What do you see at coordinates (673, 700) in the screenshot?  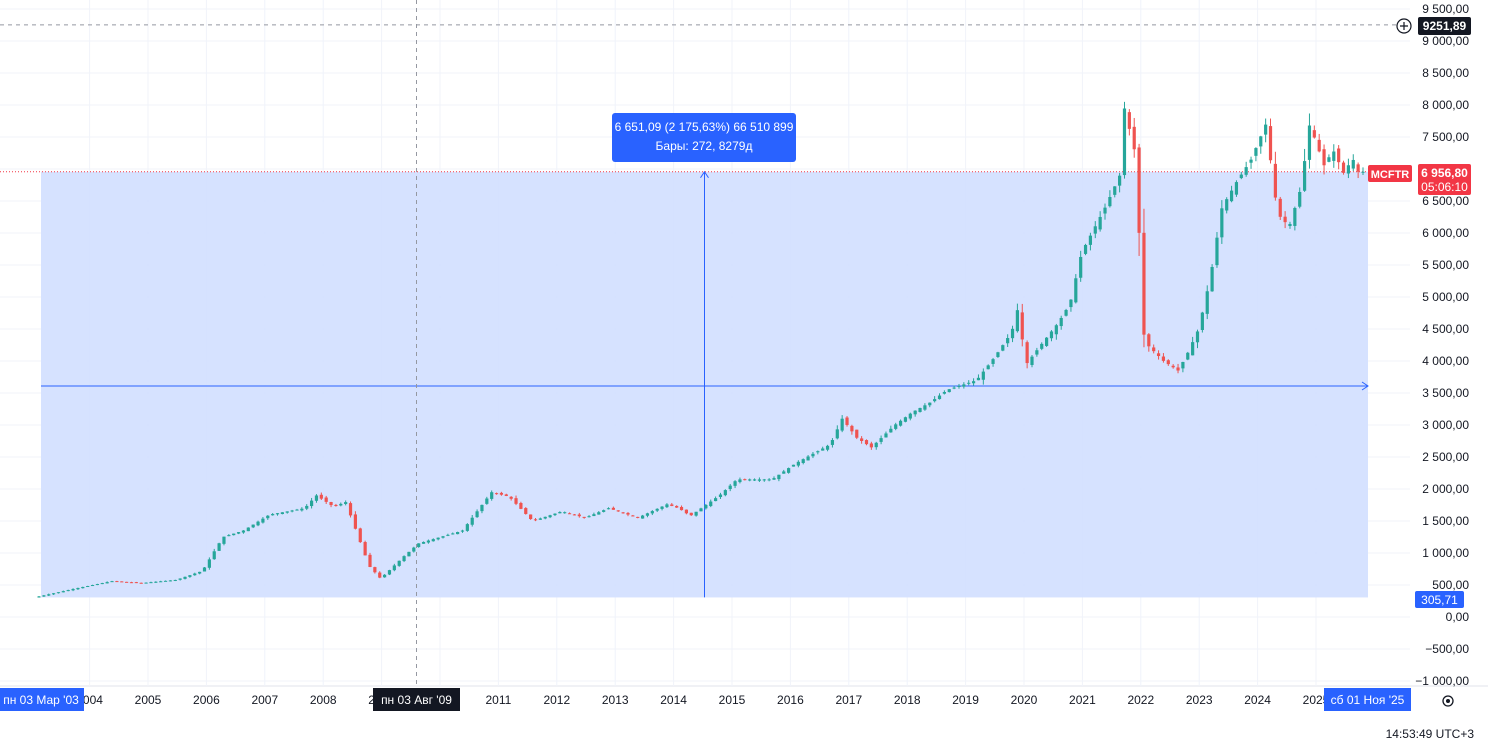 I see `x-tick-label: 2014` at bounding box center [673, 700].